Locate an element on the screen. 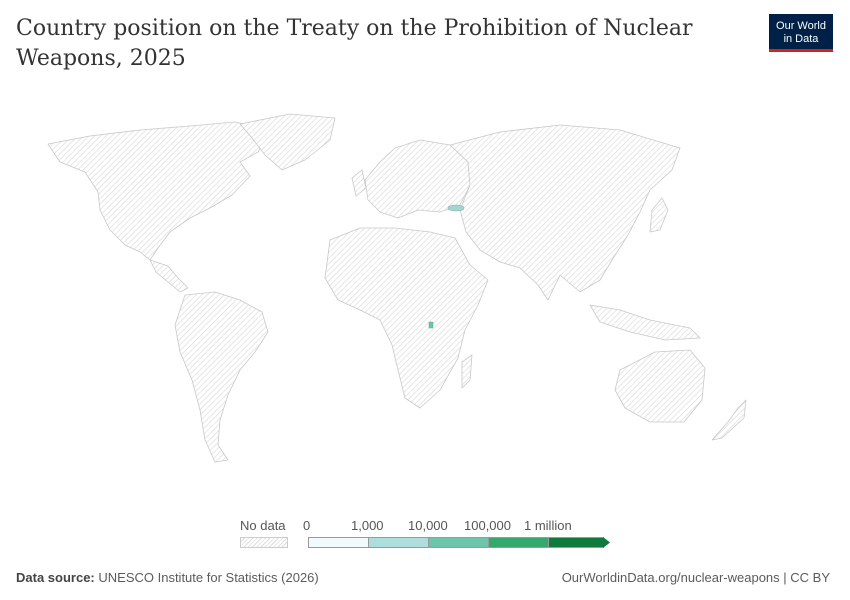  owid-logo: Our World in Data is located at coordinates (801, 33).